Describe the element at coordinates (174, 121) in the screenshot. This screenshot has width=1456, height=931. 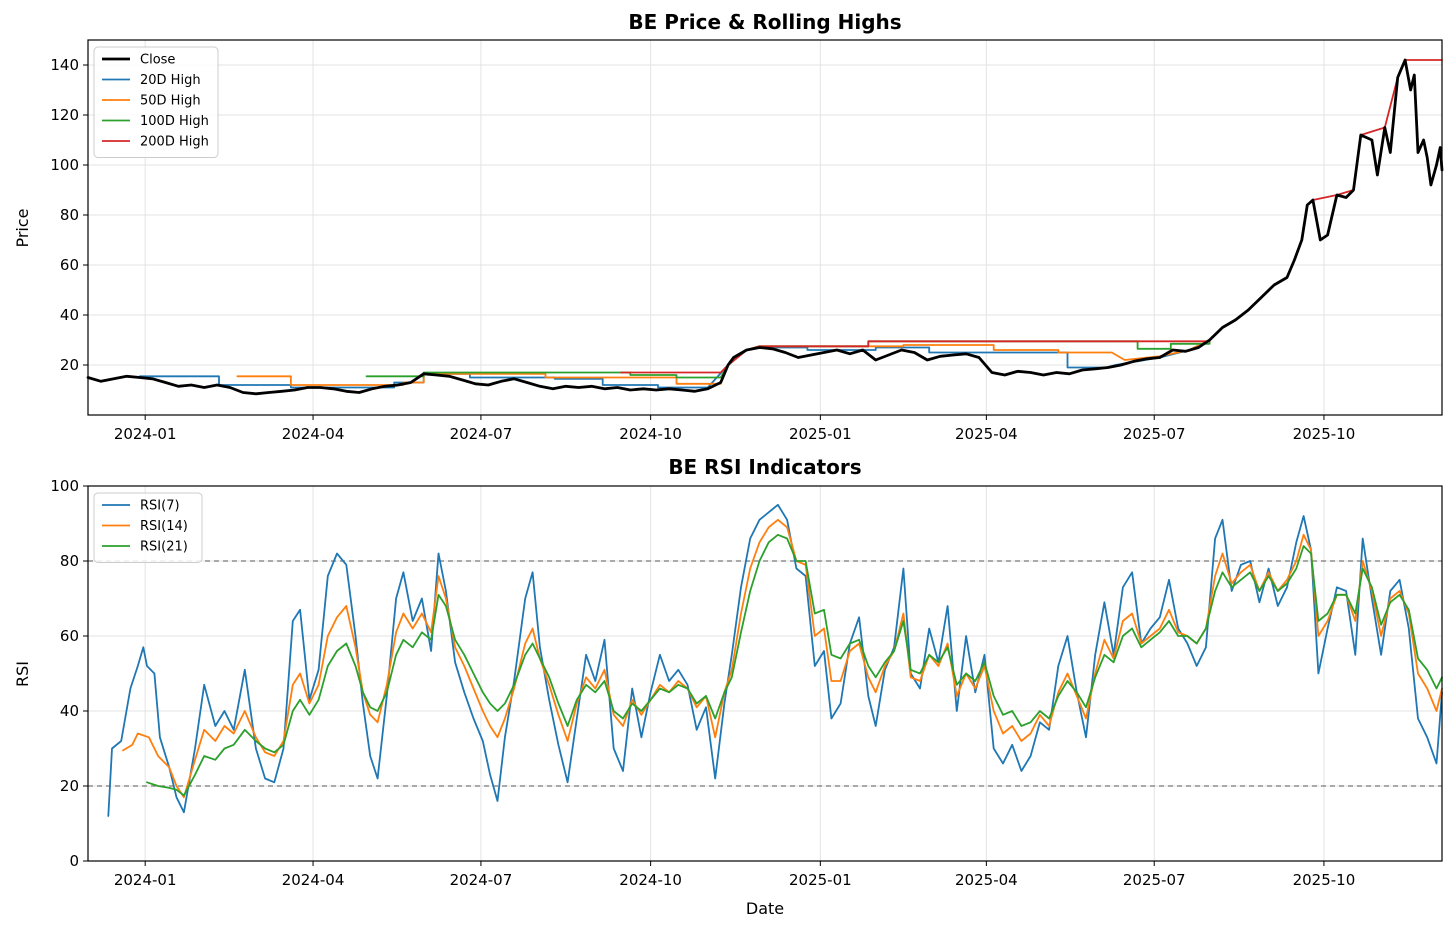
I see `price-legend-label-100d-high: 100D High` at that location.